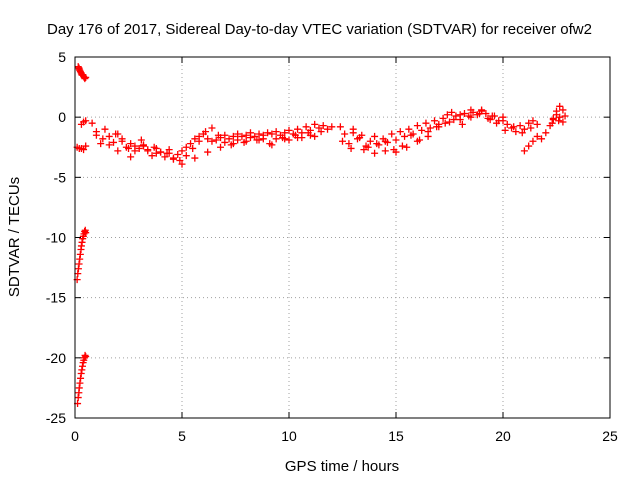  What do you see at coordinates (396, 436) in the screenshot?
I see `x-tick-label: 15` at bounding box center [396, 436].